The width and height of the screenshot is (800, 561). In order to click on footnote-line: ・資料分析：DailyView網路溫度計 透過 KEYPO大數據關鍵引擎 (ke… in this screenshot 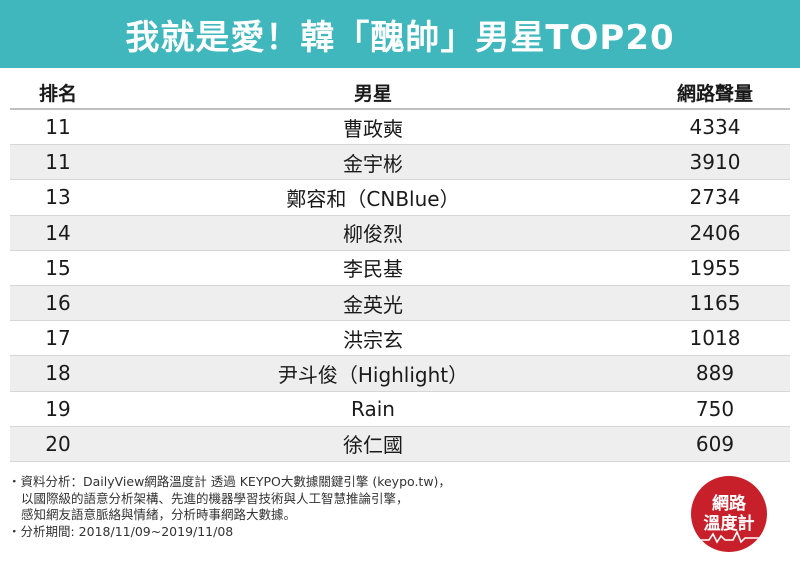, I will do `click(229, 481)`.